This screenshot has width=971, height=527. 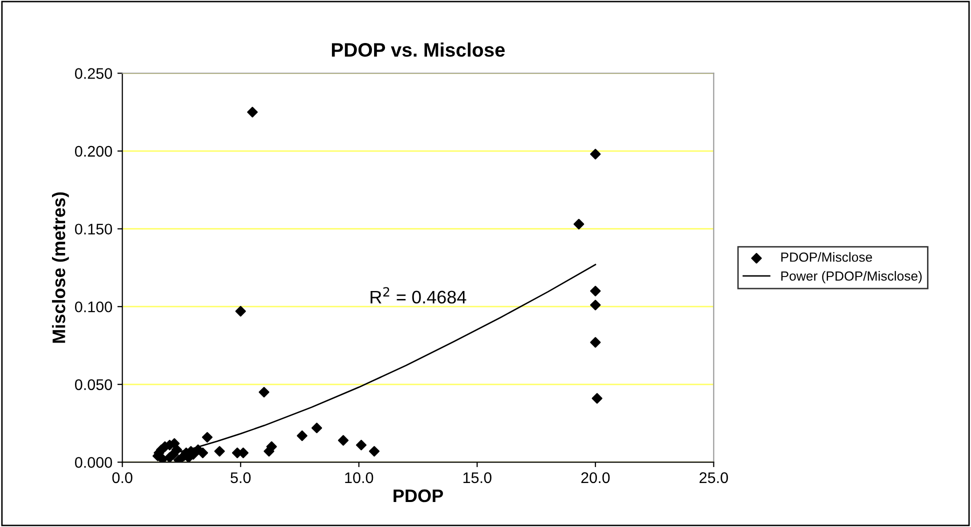 What do you see at coordinates (93, 306) in the screenshot?
I see `y-tick-label: 0.100` at bounding box center [93, 306].